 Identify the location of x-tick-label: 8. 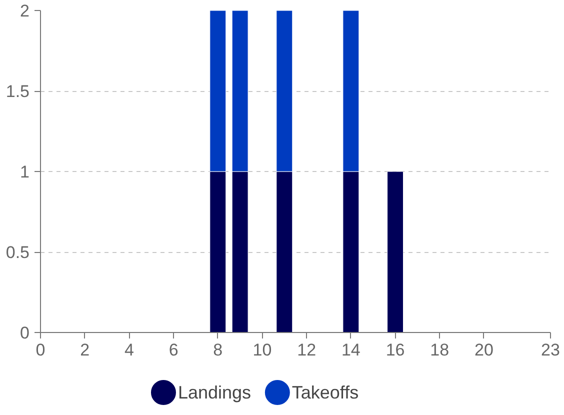
(218, 350).